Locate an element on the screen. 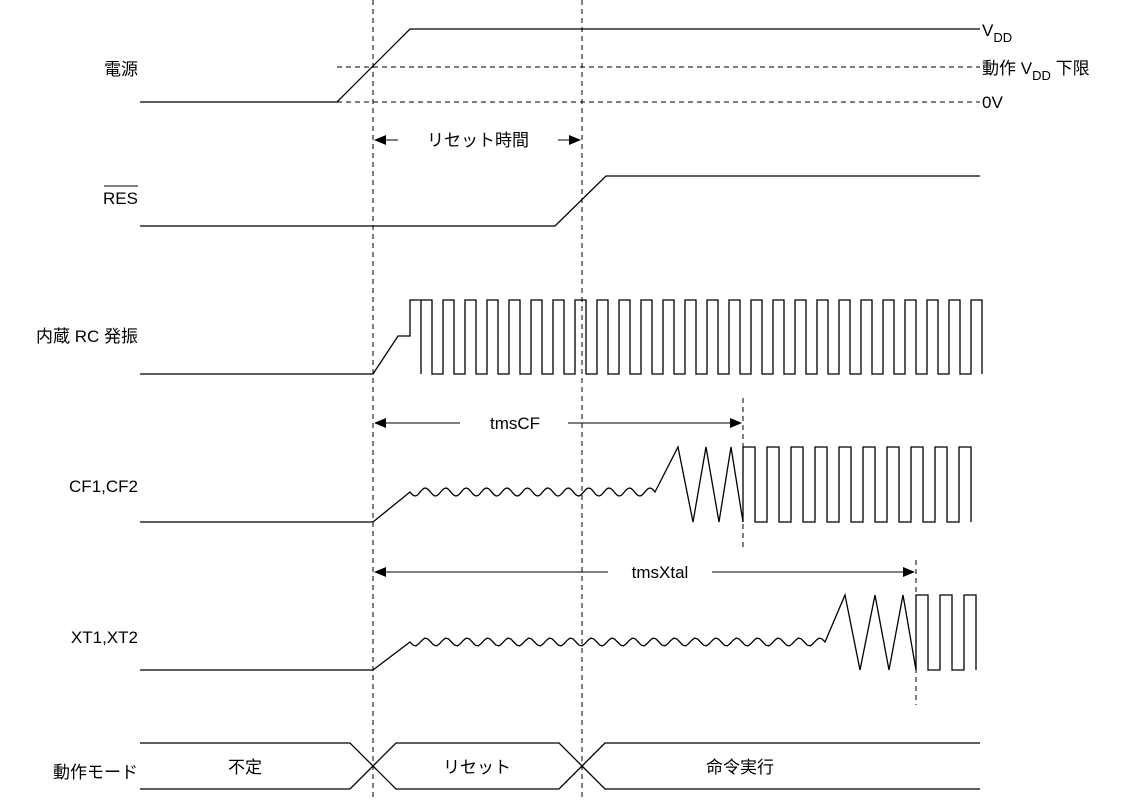 The height and width of the screenshot is (800, 1131). mode-reset-label: リセット is located at coordinates (477, 767).